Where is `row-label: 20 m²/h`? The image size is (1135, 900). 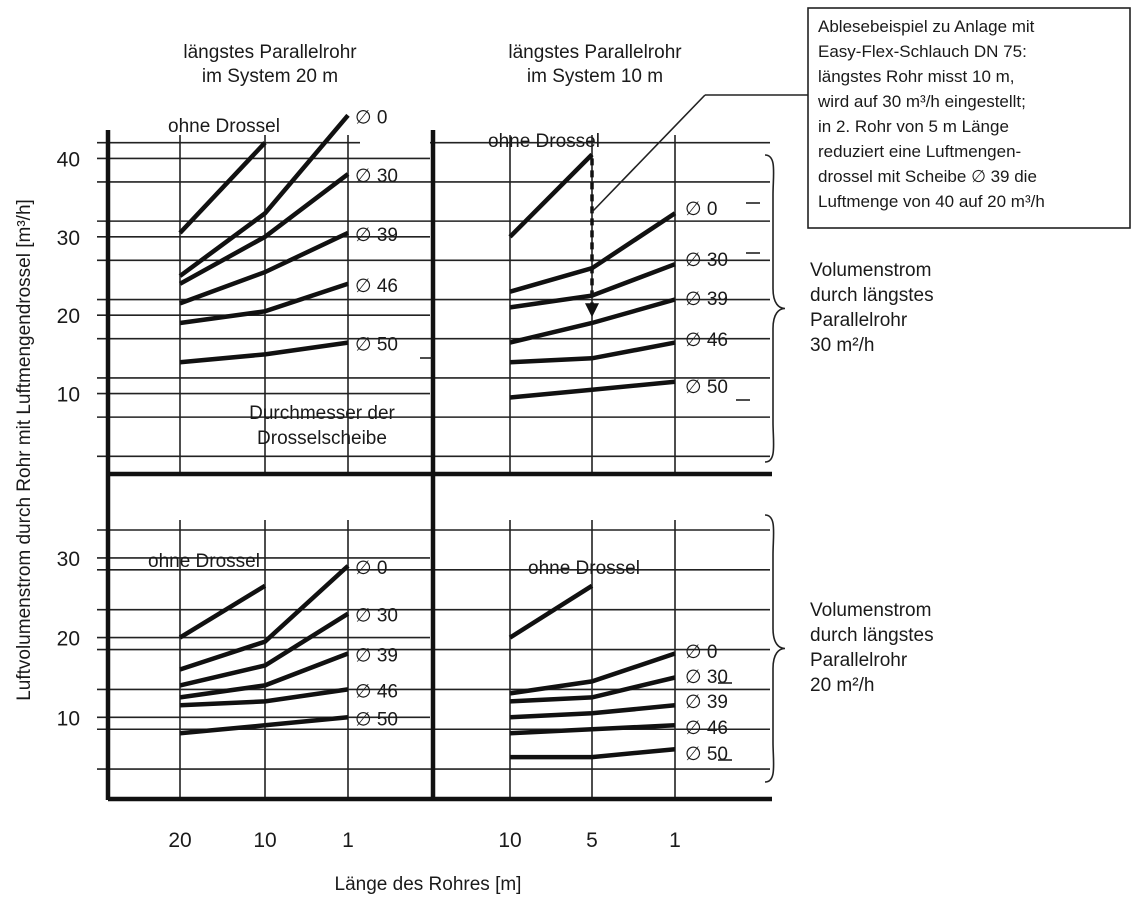 row-label: 20 m²/h is located at coordinates (842, 685).